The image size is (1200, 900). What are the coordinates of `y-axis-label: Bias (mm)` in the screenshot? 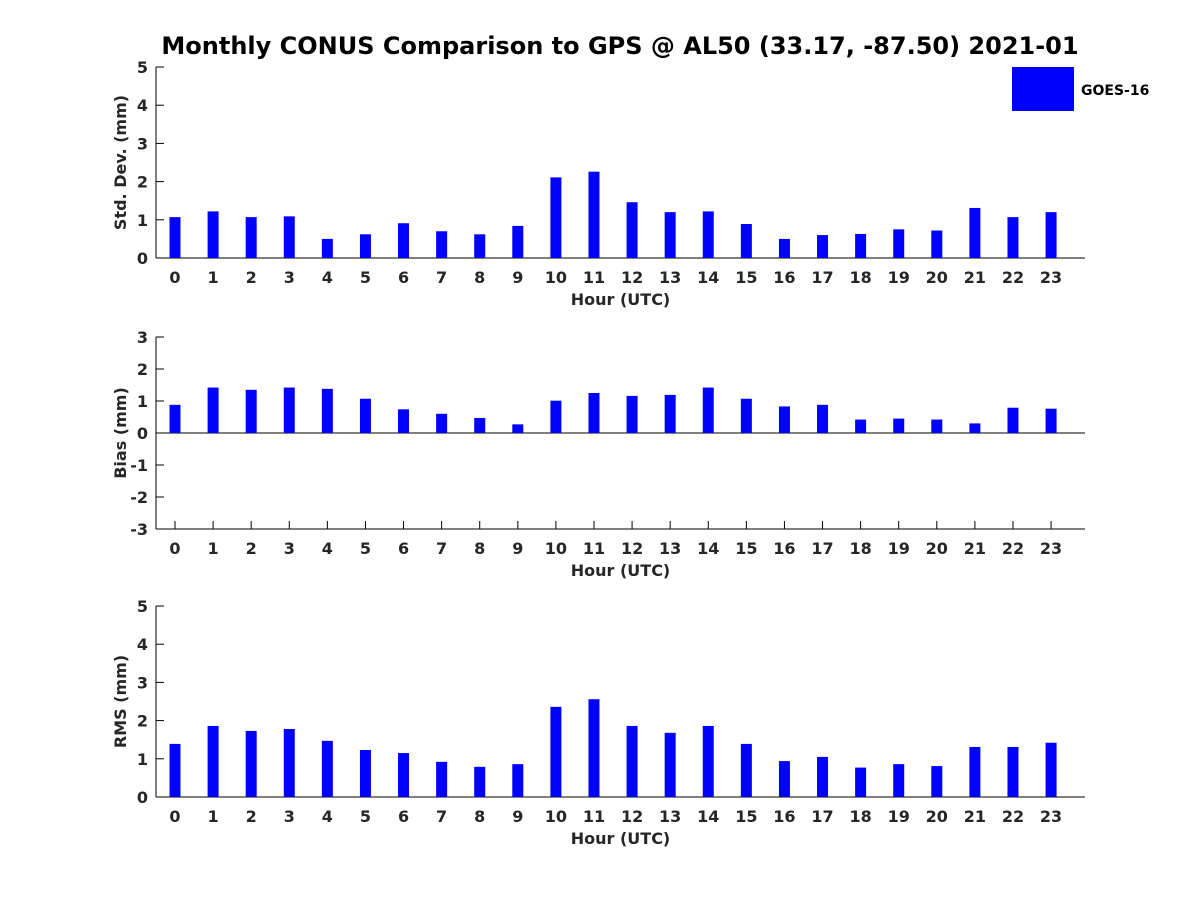 It's located at (120, 433).